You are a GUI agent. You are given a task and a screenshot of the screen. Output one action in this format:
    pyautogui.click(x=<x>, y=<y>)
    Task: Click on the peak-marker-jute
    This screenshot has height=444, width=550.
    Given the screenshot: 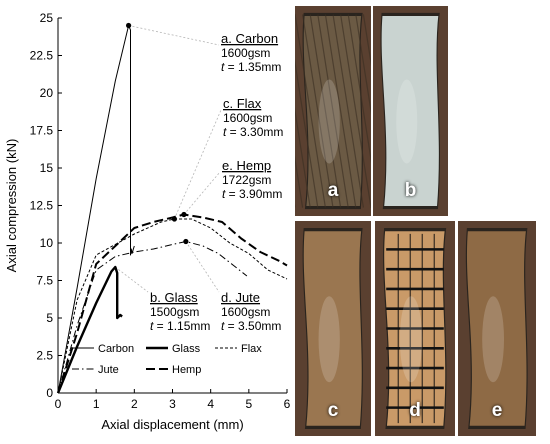 What is the action you would take?
    pyautogui.click(x=186, y=241)
    